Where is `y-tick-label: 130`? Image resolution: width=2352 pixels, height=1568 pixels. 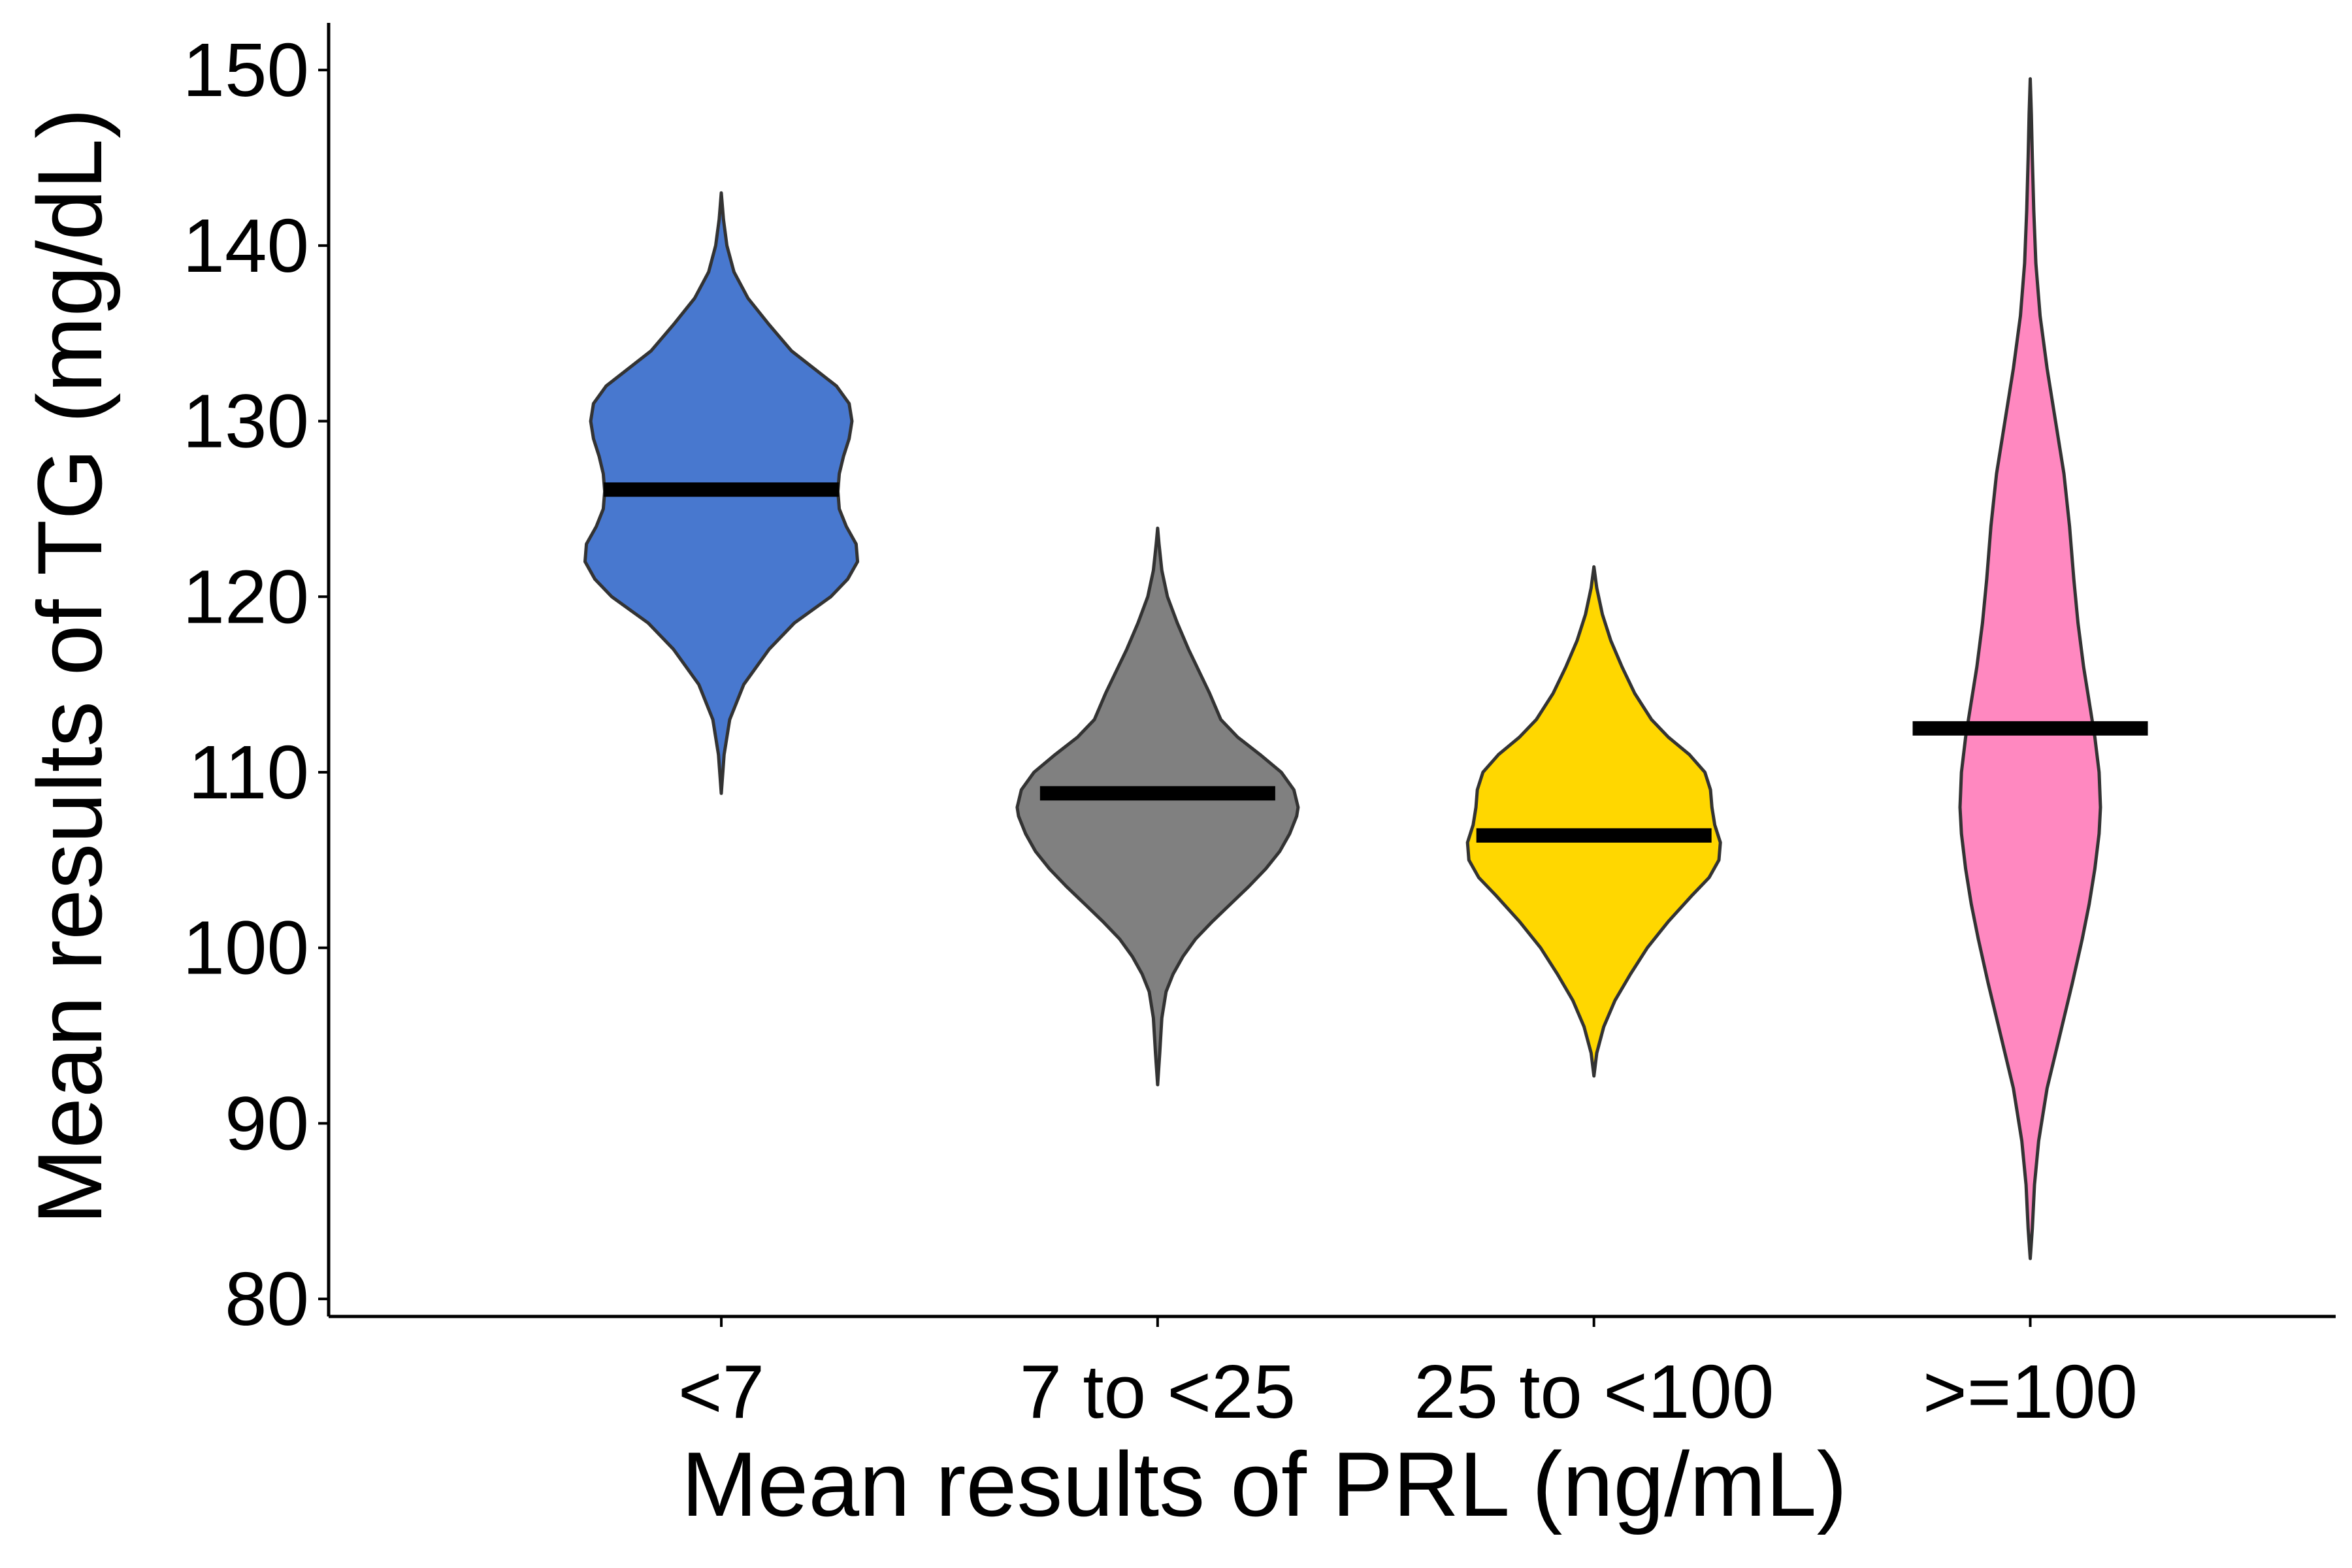 y-tick-label: 130 is located at coordinates (245, 421).